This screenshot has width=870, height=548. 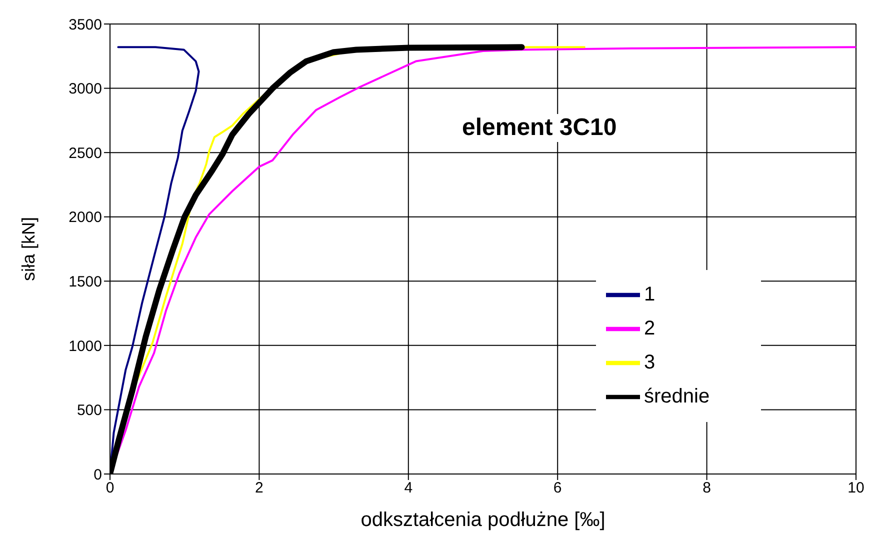 I want to click on y-tick-label: 2000, so click(x=85, y=217).